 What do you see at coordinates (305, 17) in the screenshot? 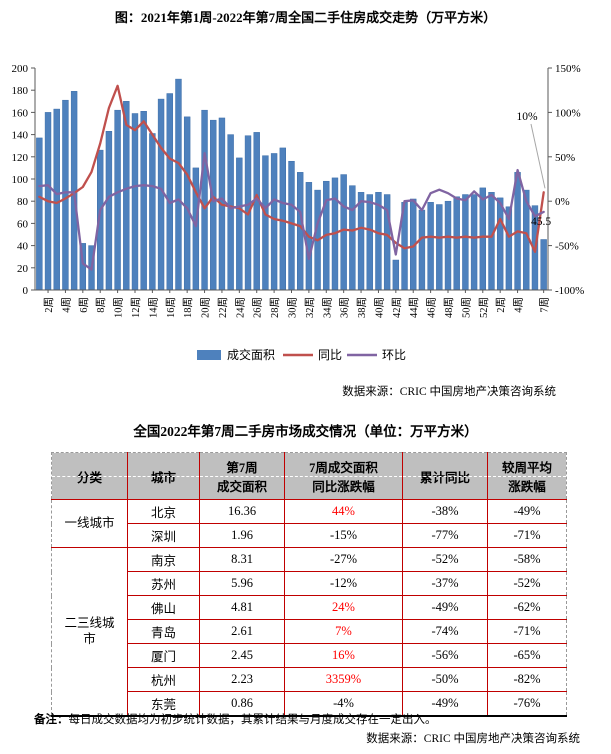
I see `chart-title: 图：2021年第1周-2022年第7周全国二手住房成交走势（万平方米）` at bounding box center [305, 17].